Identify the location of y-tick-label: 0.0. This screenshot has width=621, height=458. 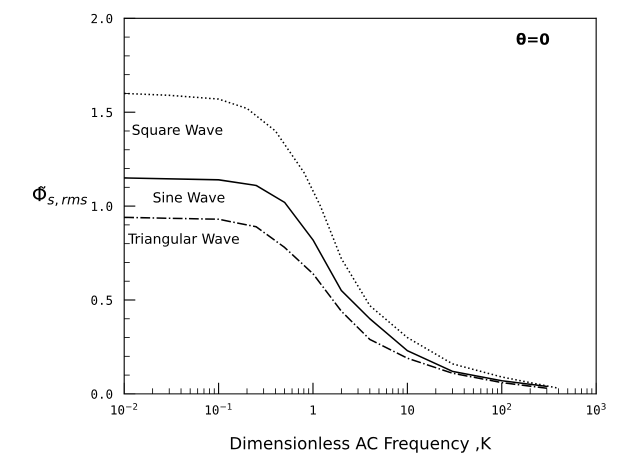
(101, 394).